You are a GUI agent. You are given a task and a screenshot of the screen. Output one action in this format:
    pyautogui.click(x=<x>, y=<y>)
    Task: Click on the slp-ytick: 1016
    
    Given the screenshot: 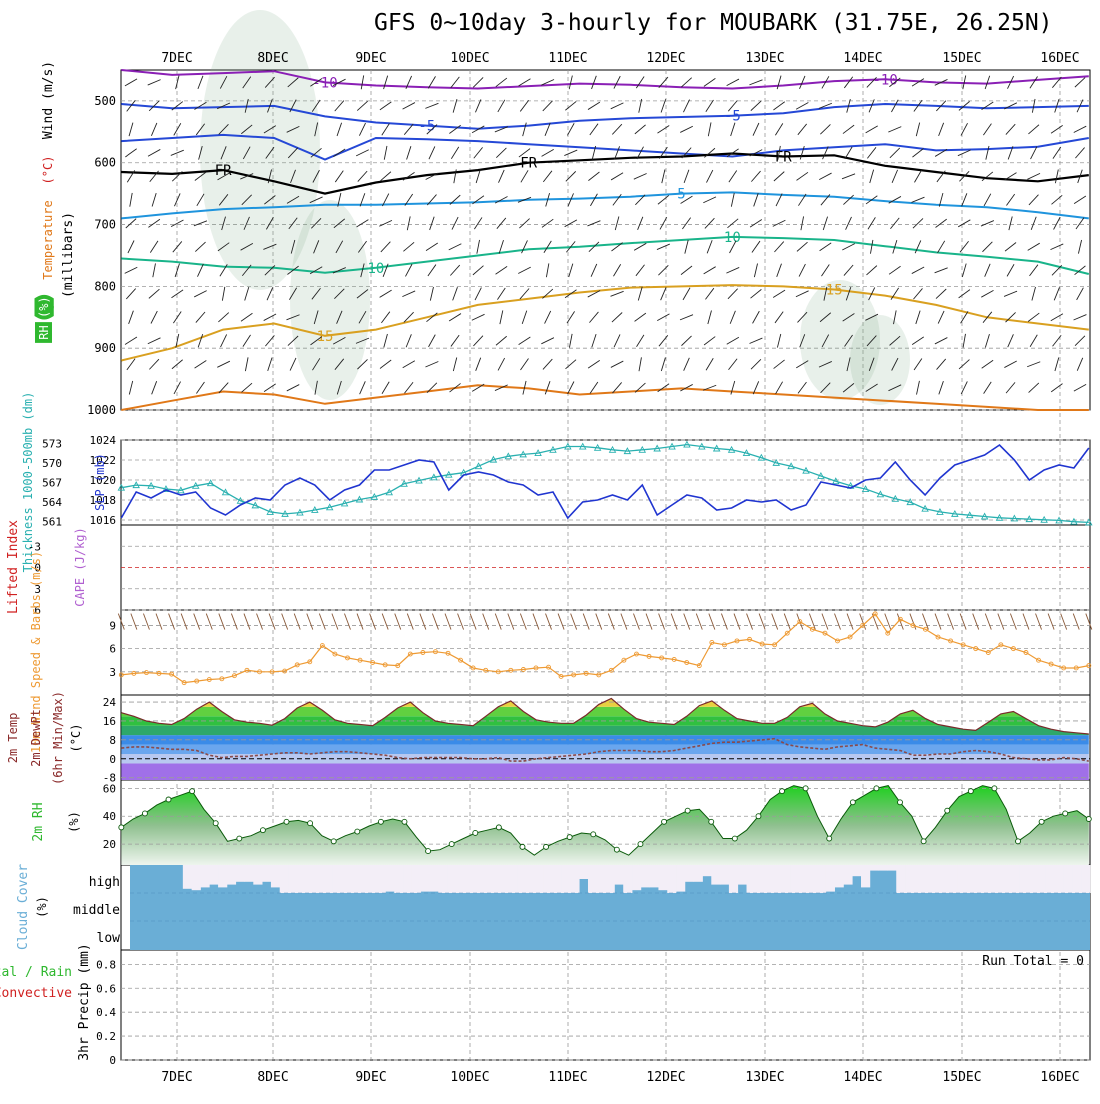 What is the action you would take?
    pyautogui.click(x=103, y=520)
    